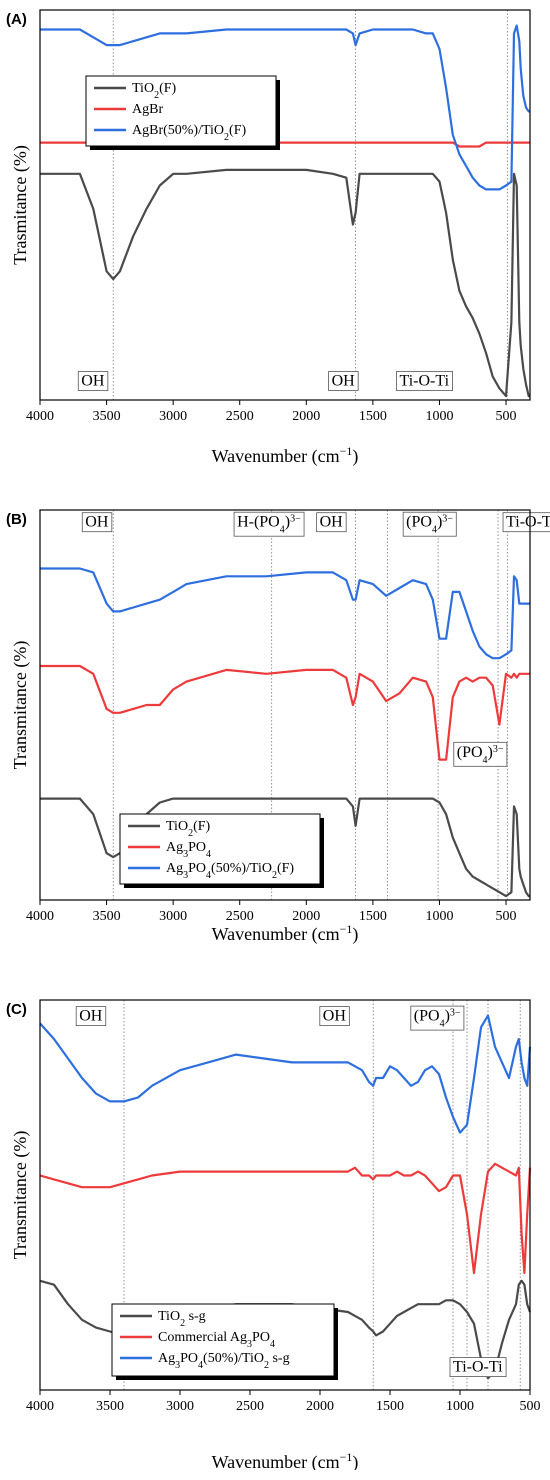 The width and height of the screenshot is (550, 1480). Describe the element at coordinates (220, 849) in the screenshot. I see `chart-b-legend-box` at that location.